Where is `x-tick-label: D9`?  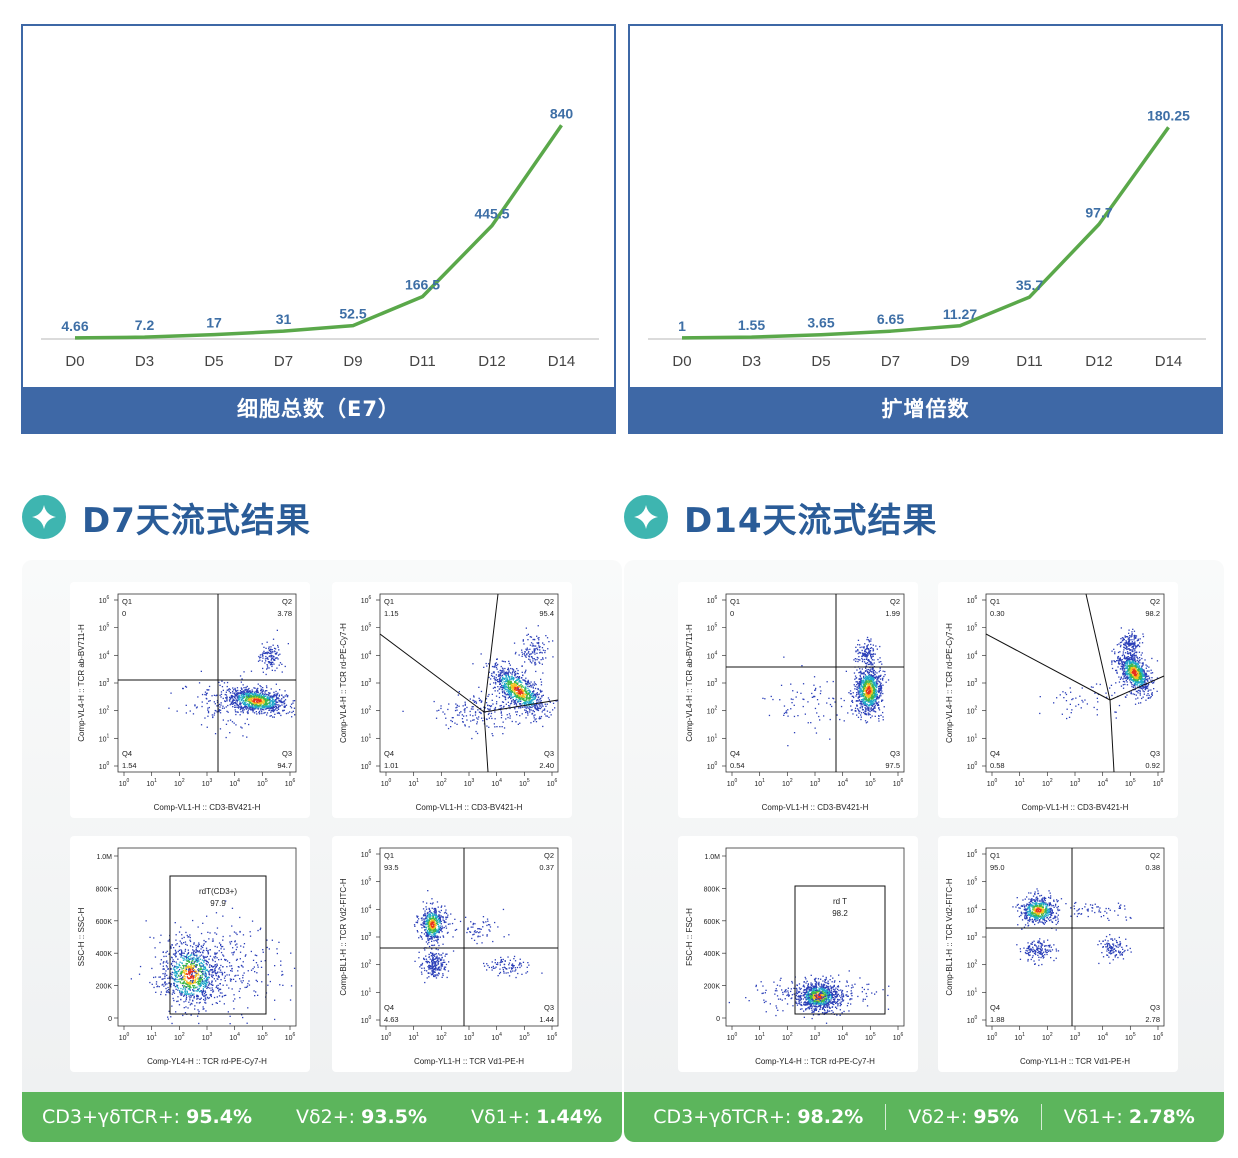
x-tick-label: D9 is located at coordinates (352, 361).